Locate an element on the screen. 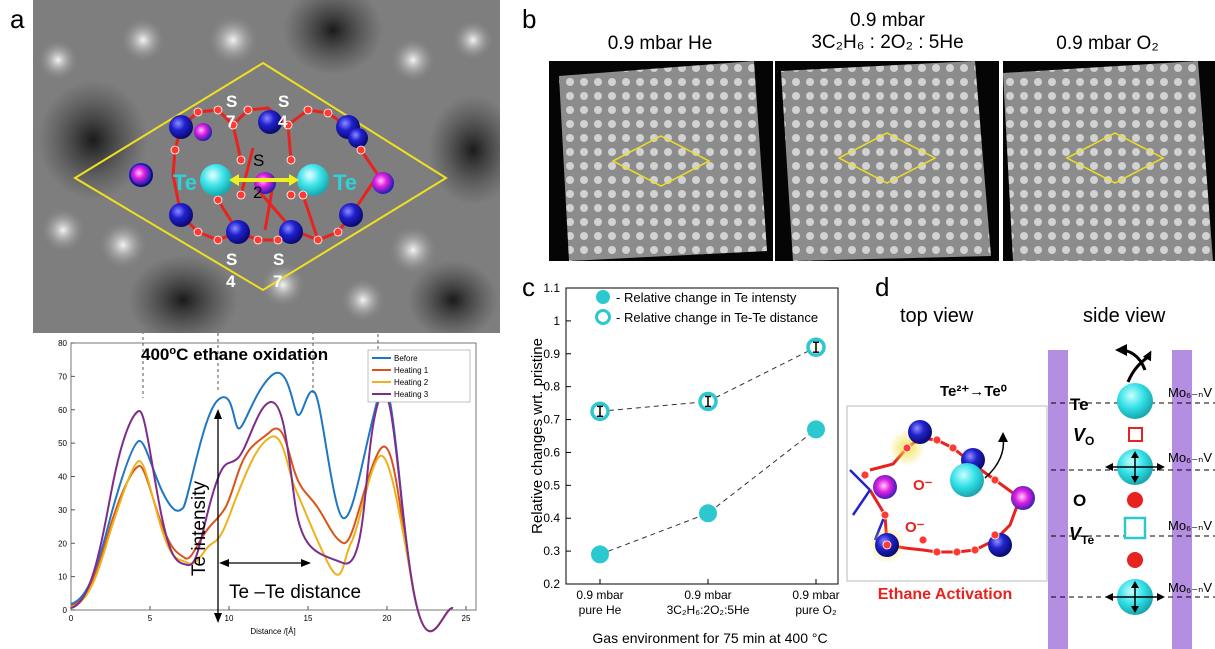  profile-ytick-label: 60 is located at coordinates (62, 410).